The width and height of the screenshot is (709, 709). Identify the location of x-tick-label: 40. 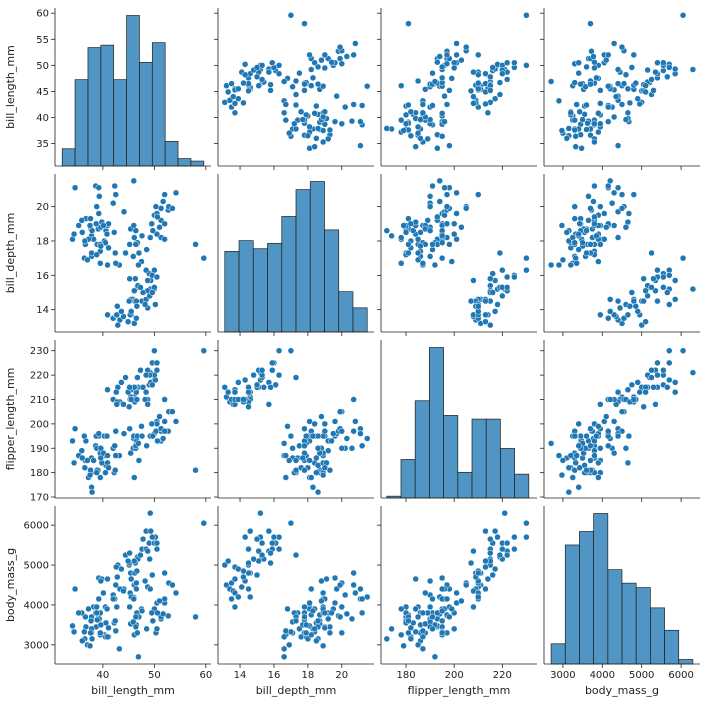
(103, 675).